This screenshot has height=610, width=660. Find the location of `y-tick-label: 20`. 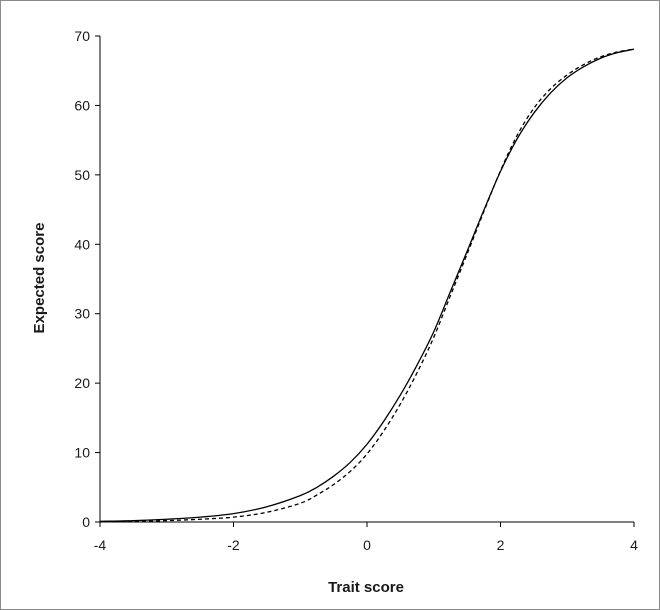

y-tick-label: 20 is located at coordinates (82, 383).